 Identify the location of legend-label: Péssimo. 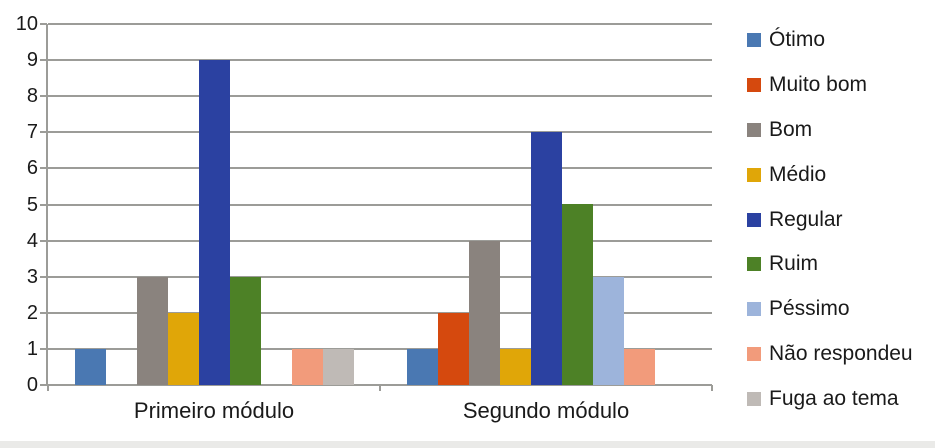
(809, 309).